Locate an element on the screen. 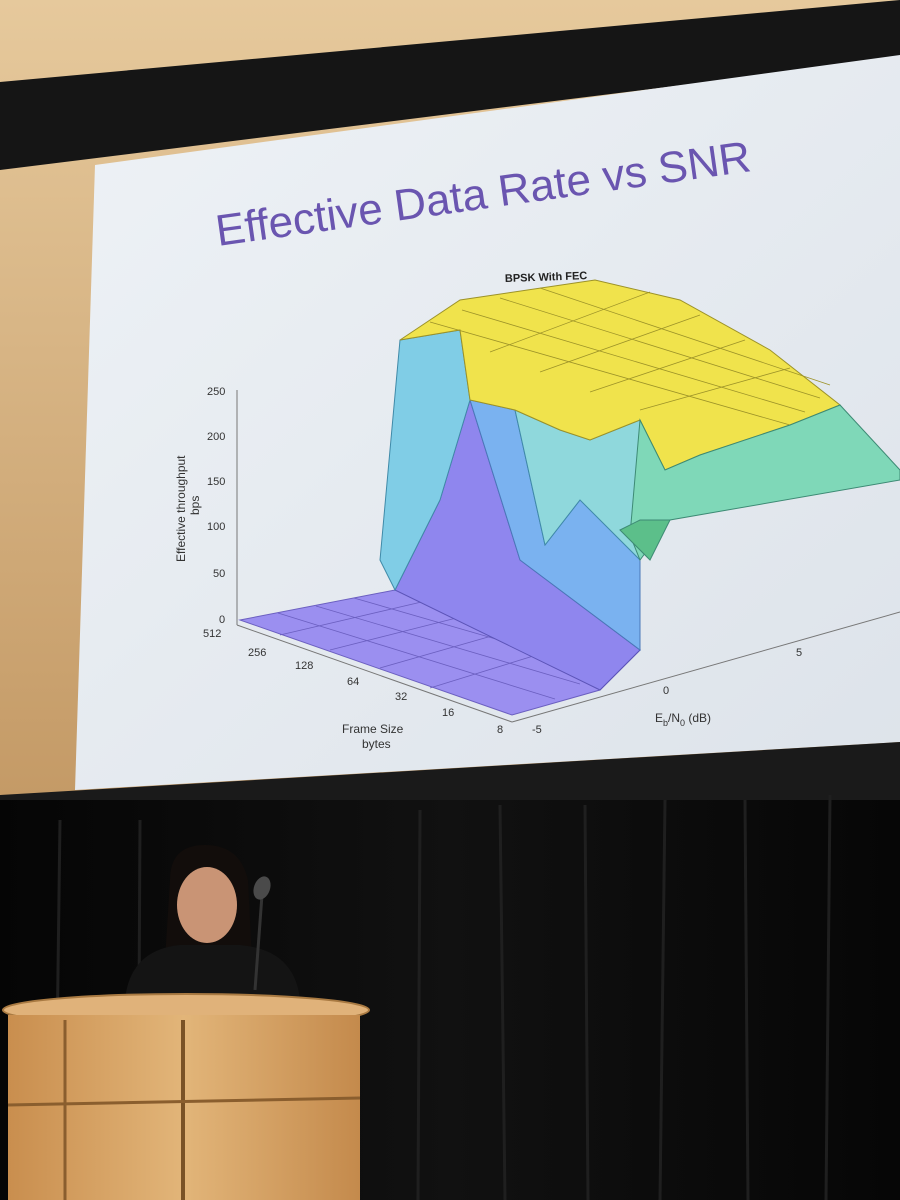  snr-tick-0: 0 is located at coordinates (666, 691).